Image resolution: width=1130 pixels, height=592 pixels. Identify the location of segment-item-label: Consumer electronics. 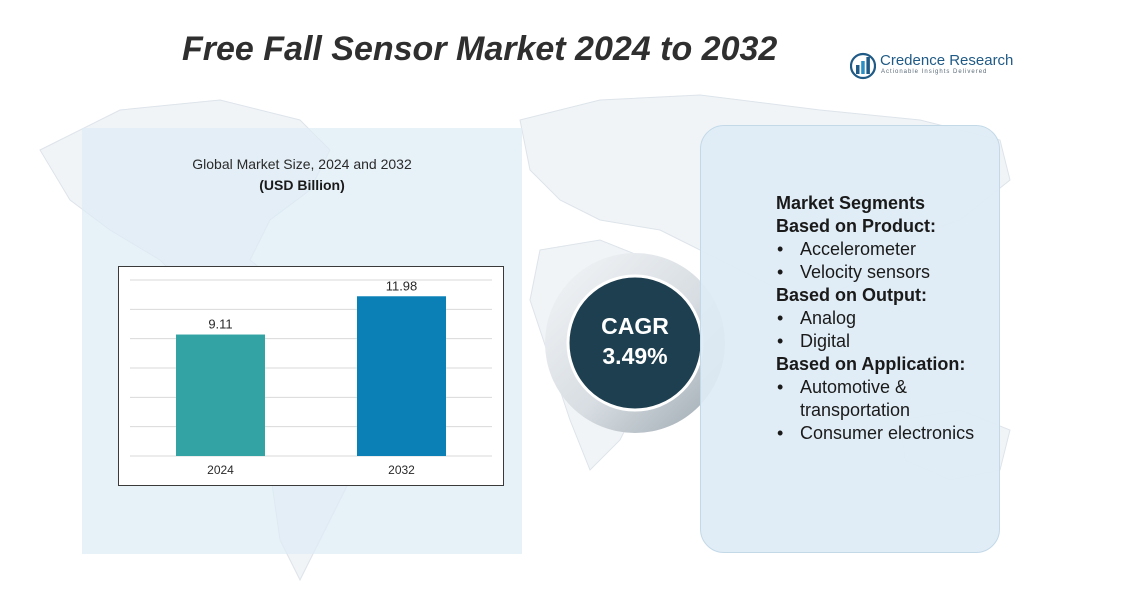
(887, 433).